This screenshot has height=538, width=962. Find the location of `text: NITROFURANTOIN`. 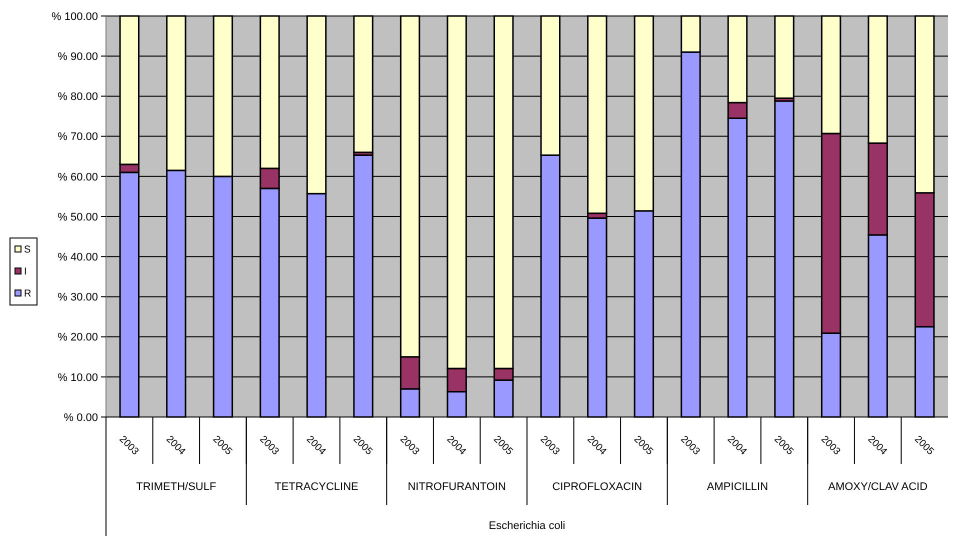

text: NITROFURANTOIN is located at coordinates (457, 487).